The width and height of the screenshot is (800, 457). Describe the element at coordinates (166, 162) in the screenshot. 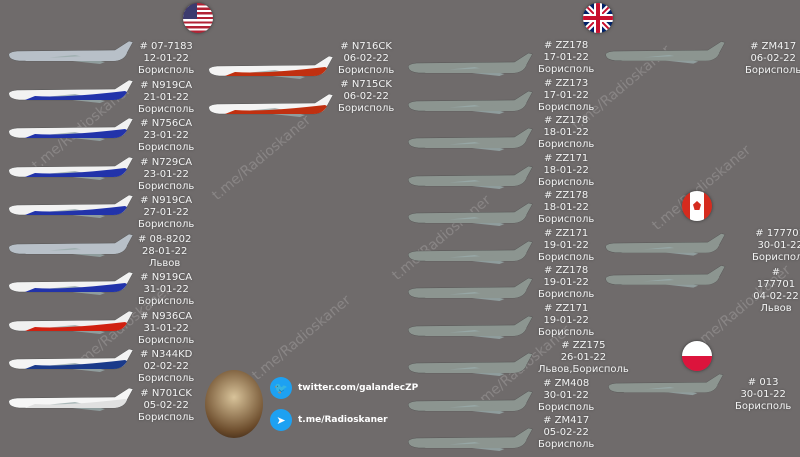

I see `entry-reg: # N729CA` at that location.